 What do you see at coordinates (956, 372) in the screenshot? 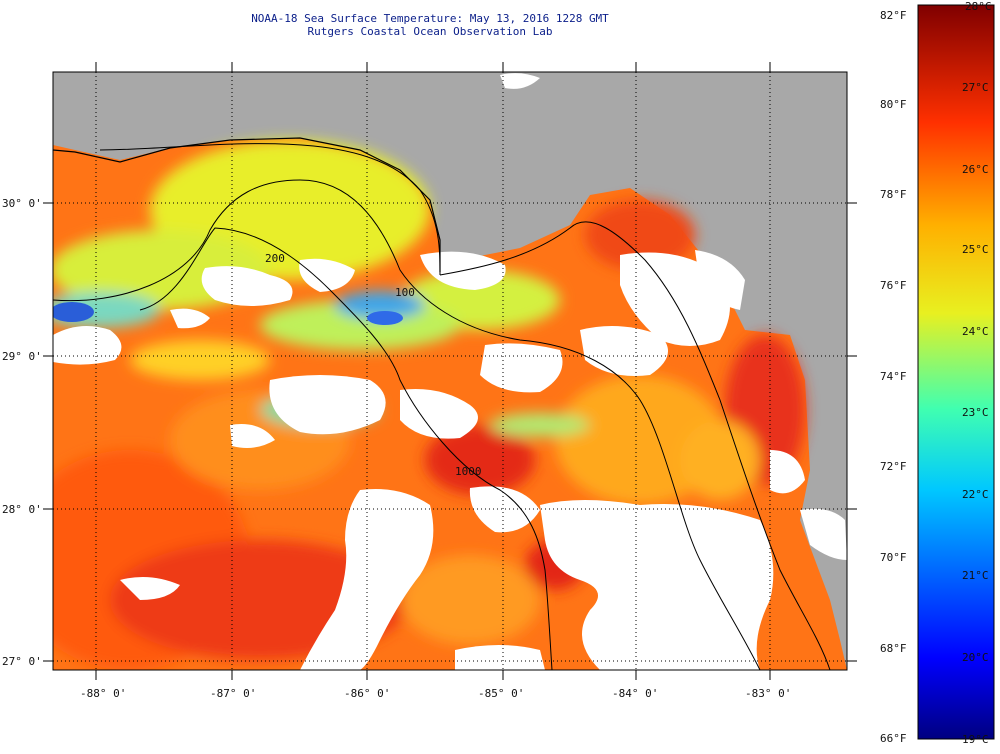
I see `colorbar` at bounding box center [956, 372].